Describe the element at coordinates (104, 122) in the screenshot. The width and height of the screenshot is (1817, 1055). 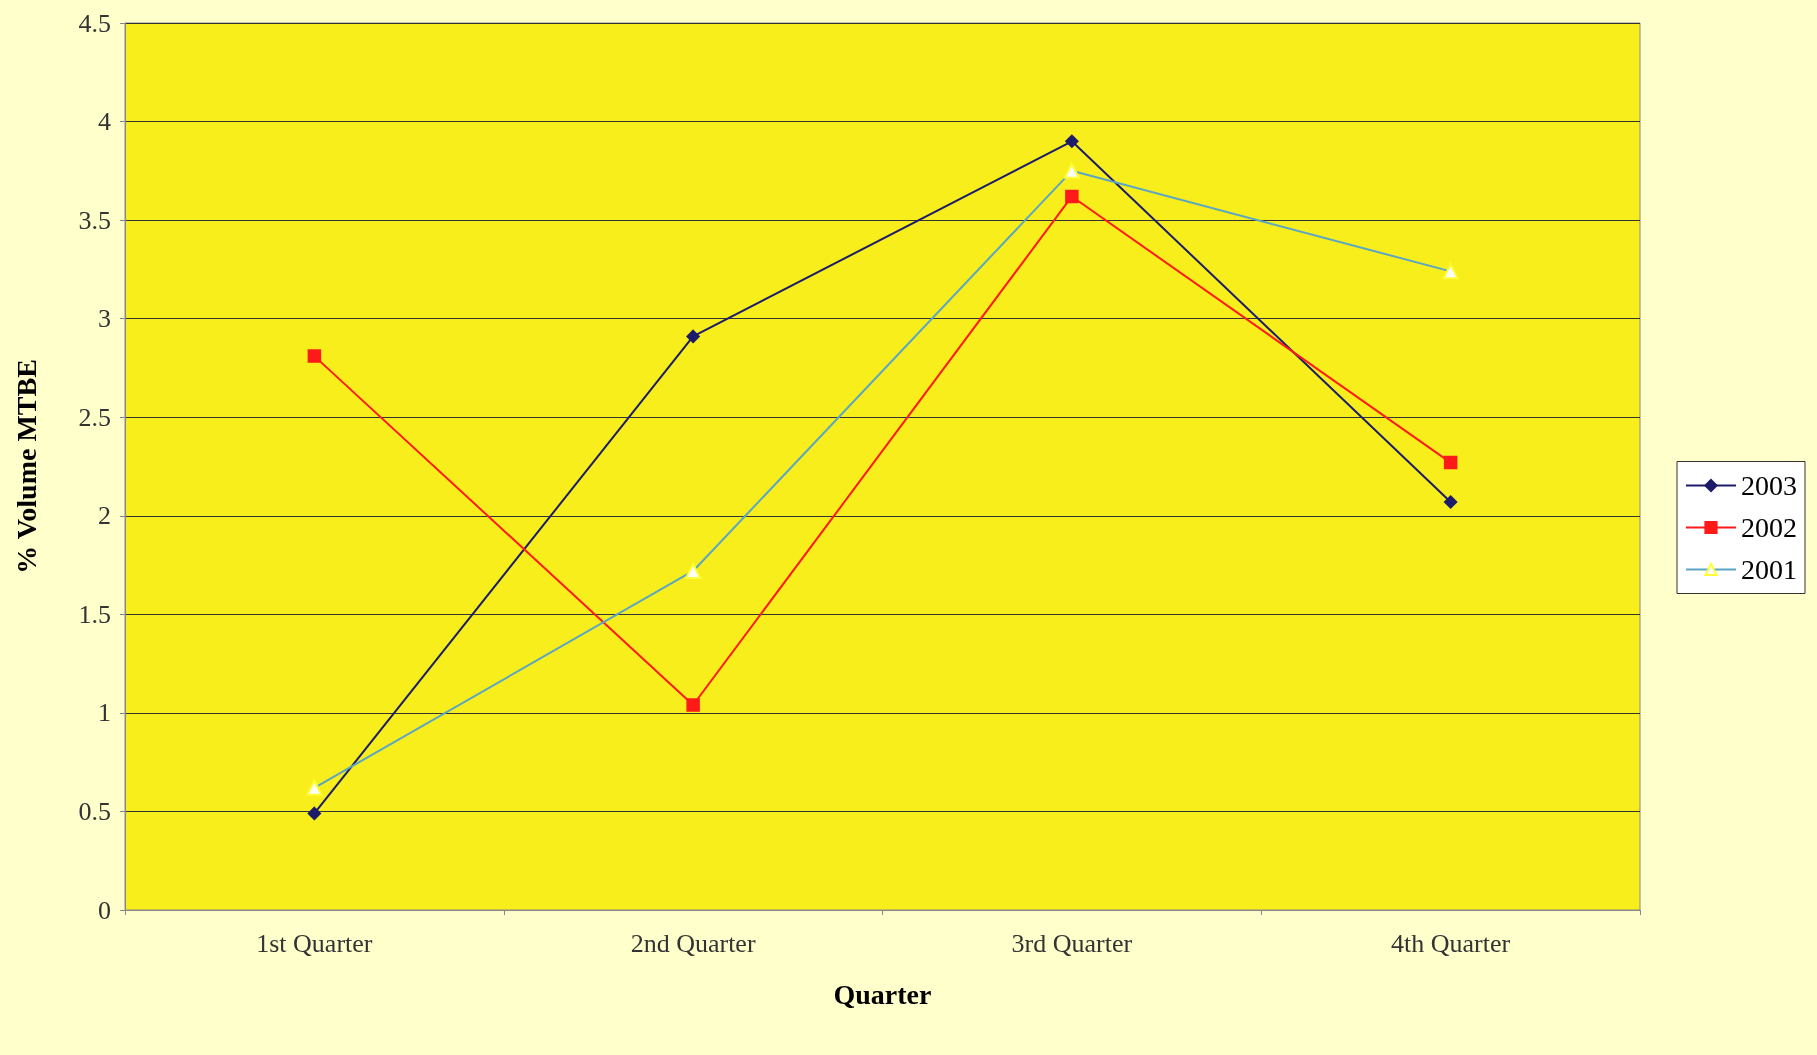
I see `y-tick-label: 4` at that location.